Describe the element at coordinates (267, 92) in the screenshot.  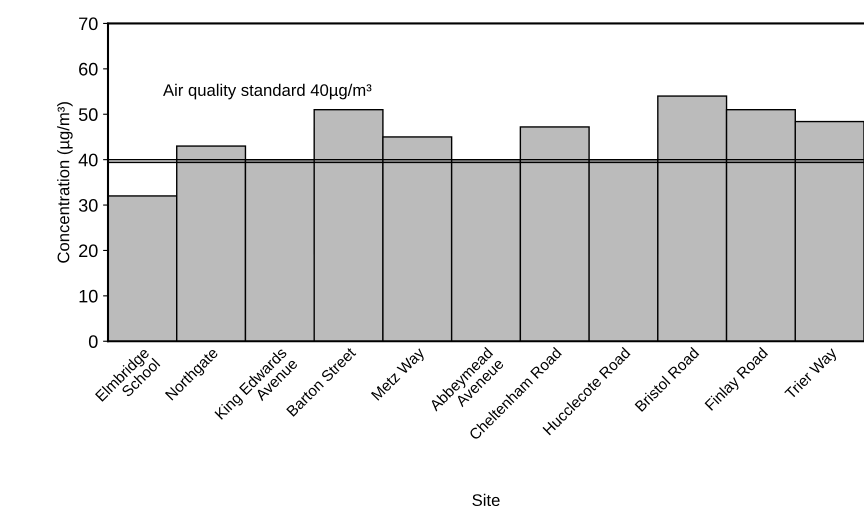
I see `ref-line-label: Air quality standard 40µg/m³` at that location.